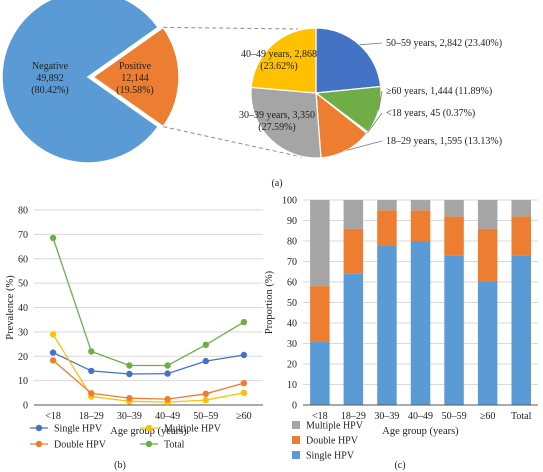 This screenshot has height=472, width=543. What do you see at coordinates (135, 78) in the screenshot?
I see `pie-label-positive: 12,144` at bounding box center [135, 78].